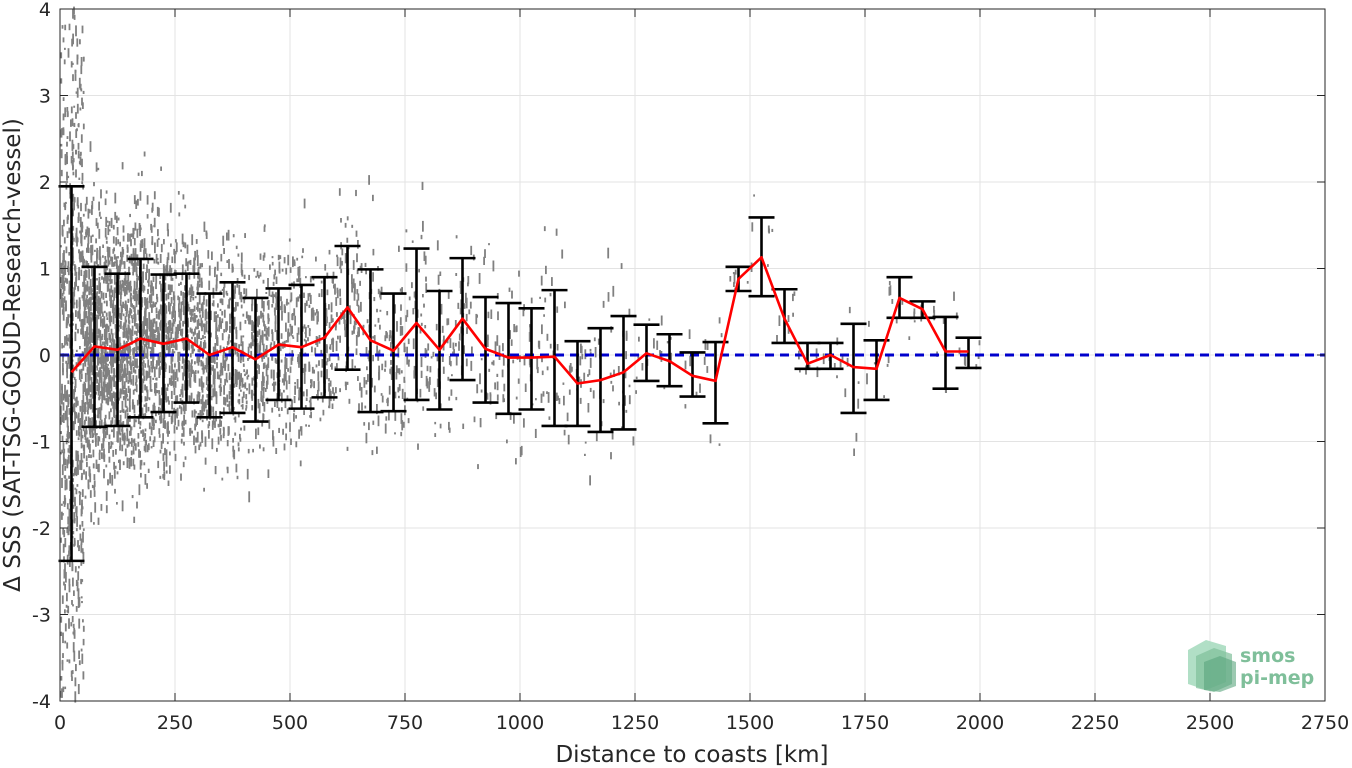 This screenshot has height=768, width=1352. What do you see at coordinates (1325, 723) in the screenshot?
I see `x-tick-label: 2750` at bounding box center [1325, 723].